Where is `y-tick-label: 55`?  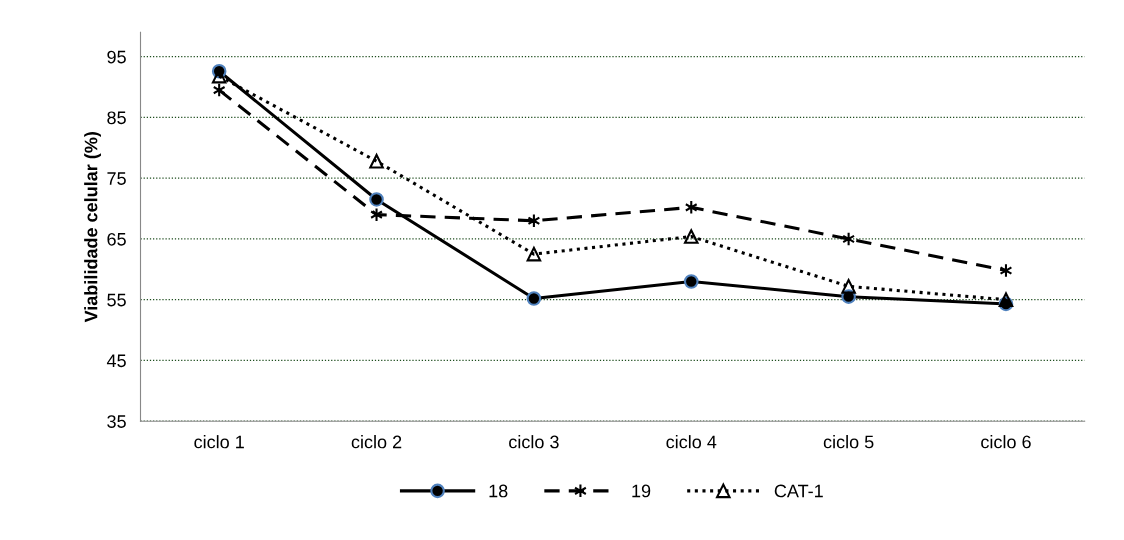
y-tick-label: 55 is located at coordinates (116, 300).